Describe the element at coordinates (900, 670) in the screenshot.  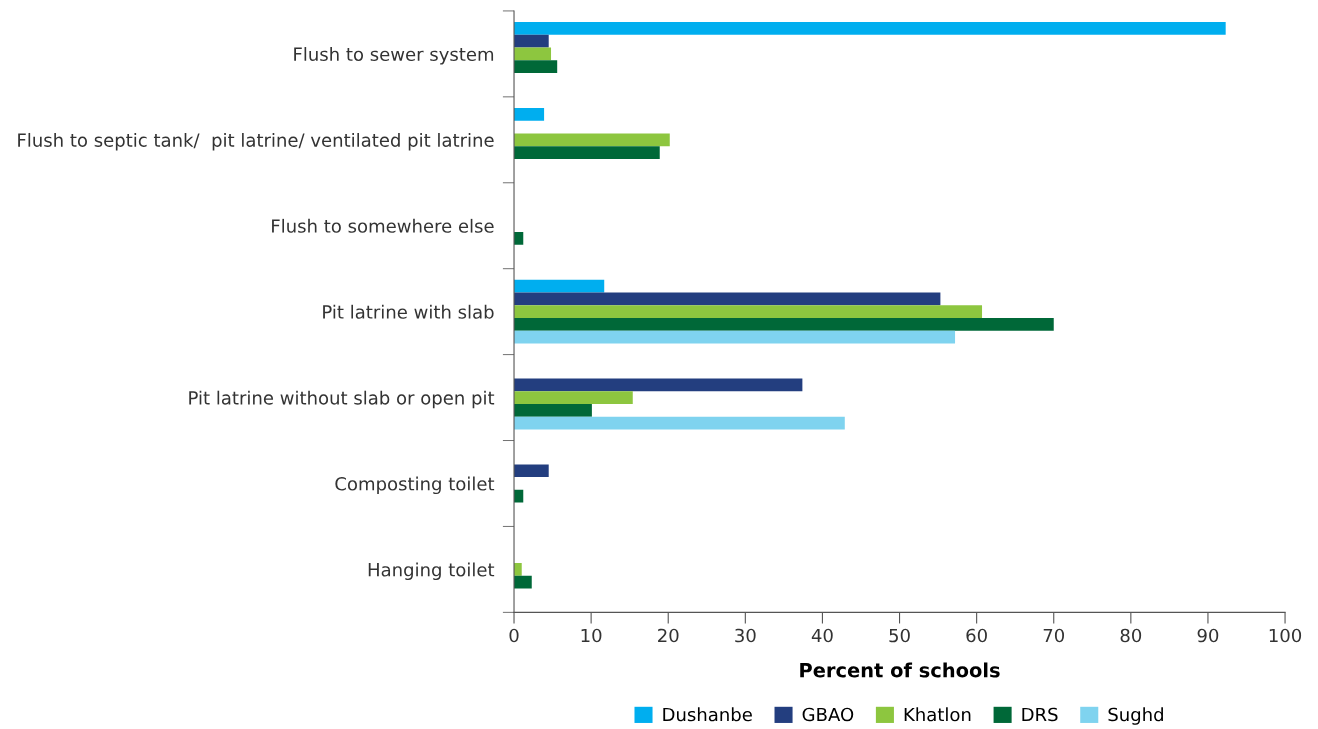
I see `x-axis-title: Percent of schools` at that location.